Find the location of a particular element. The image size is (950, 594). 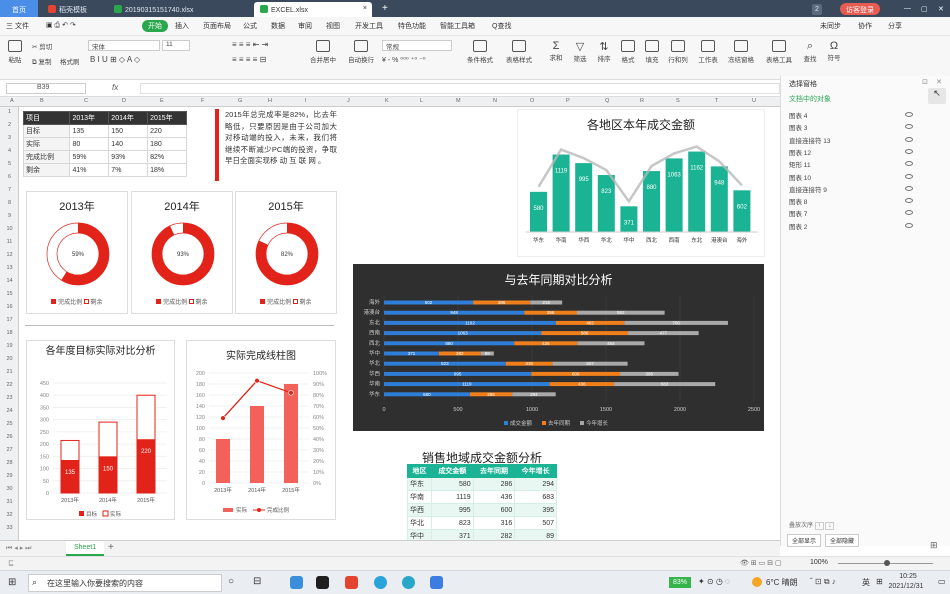

sales-cell: 823 is located at coordinates (452, 523).